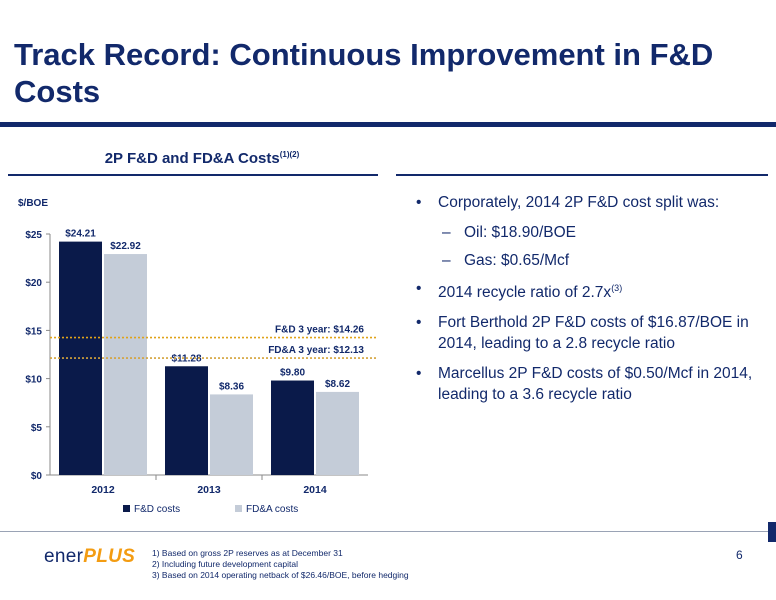 The image size is (776, 600). Describe the element at coordinates (388, 531) in the screenshot. I see `footer-divider` at that location.